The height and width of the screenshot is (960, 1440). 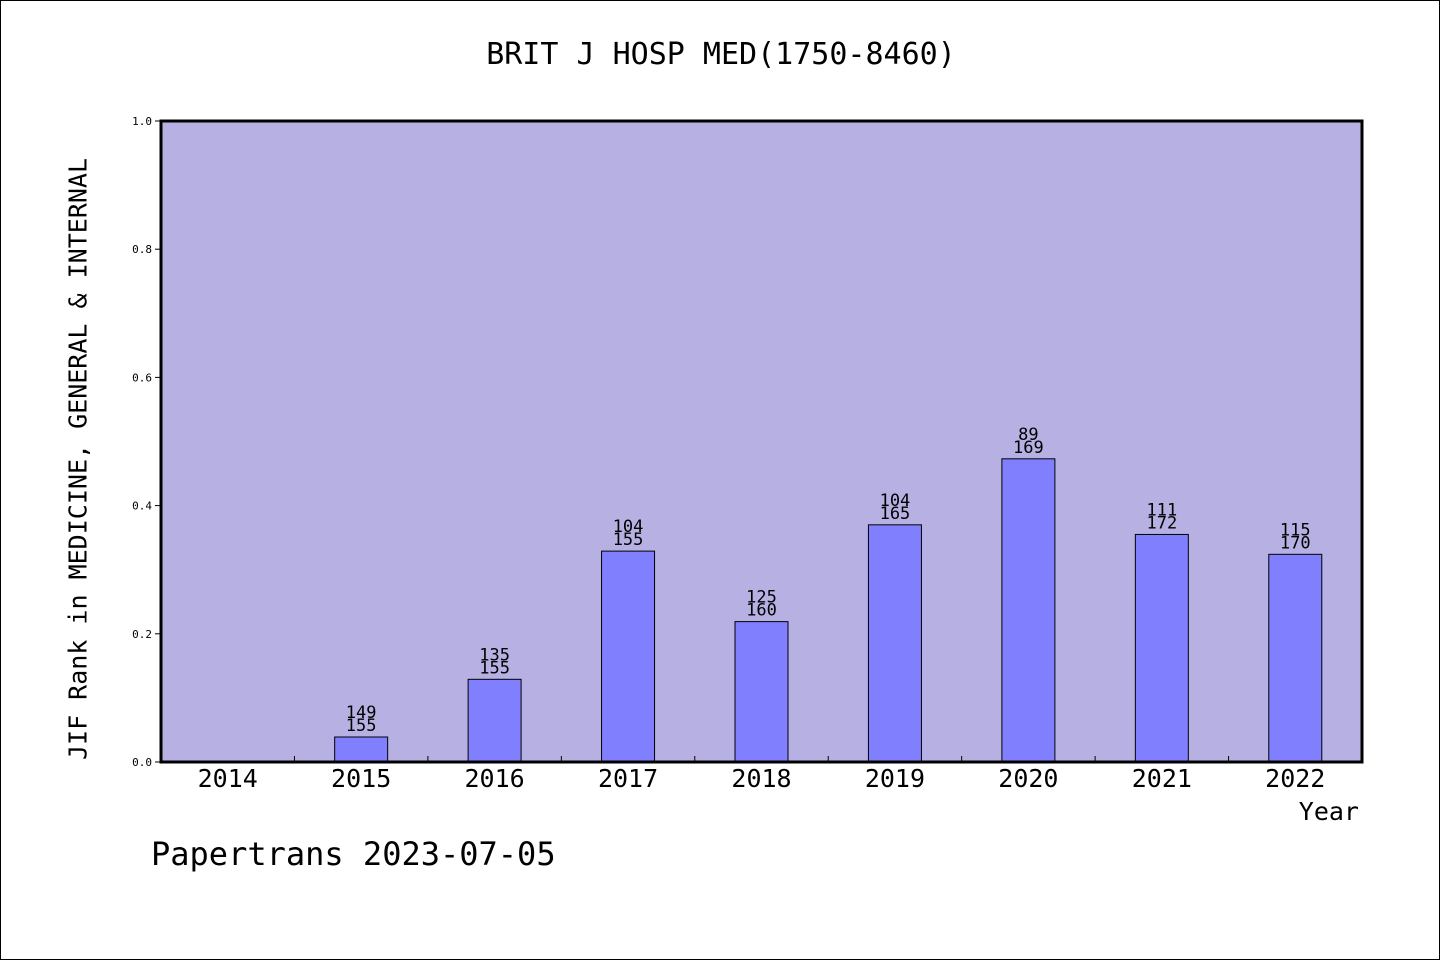 What do you see at coordinates (1295, 543) in the screenshot?
I see `bar-label-total: 170` at bounding box center [1295, 543].